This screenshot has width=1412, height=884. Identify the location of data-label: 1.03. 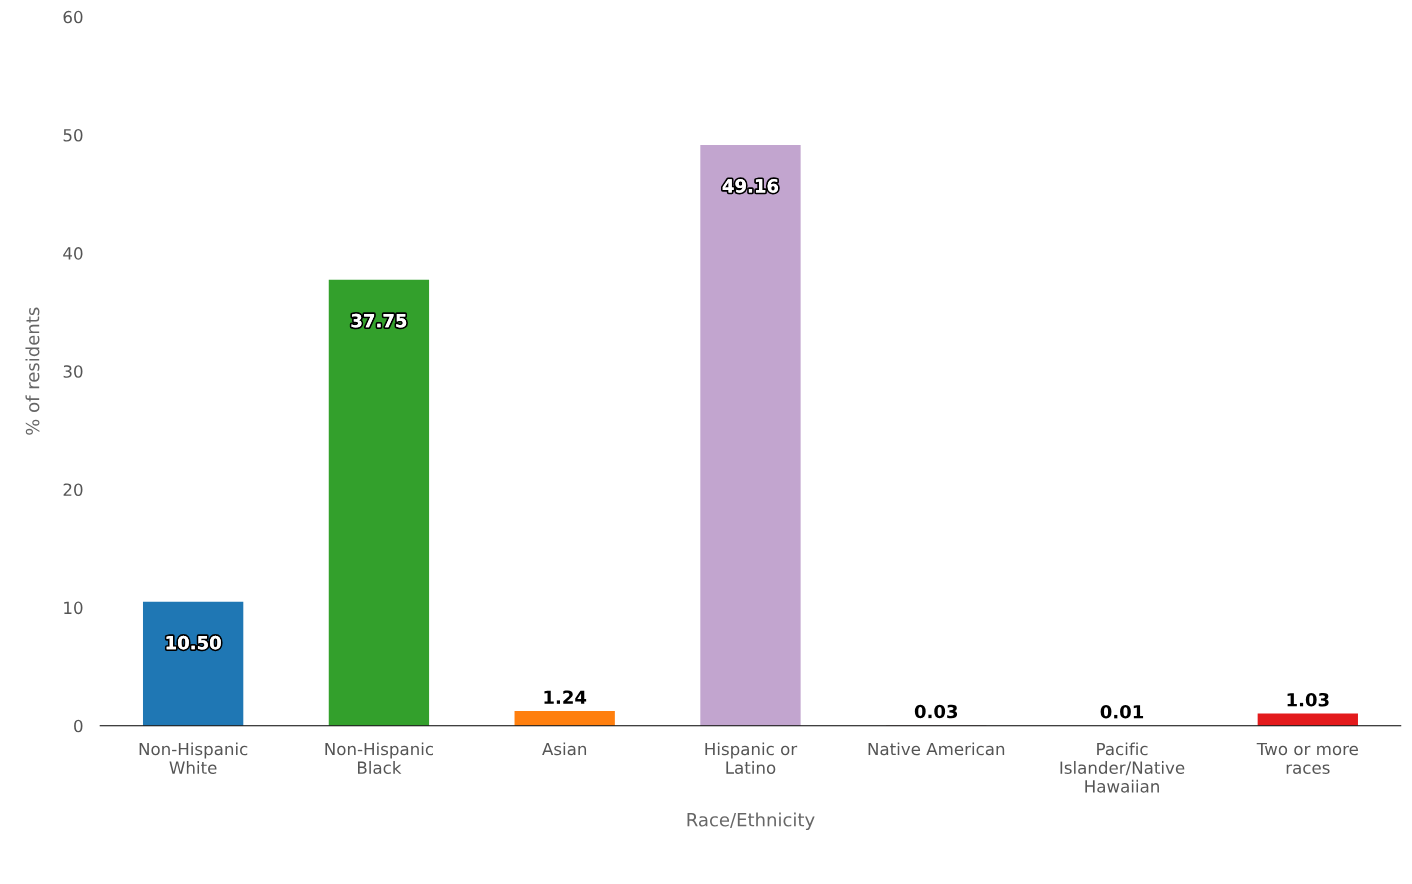
(1308, 699).